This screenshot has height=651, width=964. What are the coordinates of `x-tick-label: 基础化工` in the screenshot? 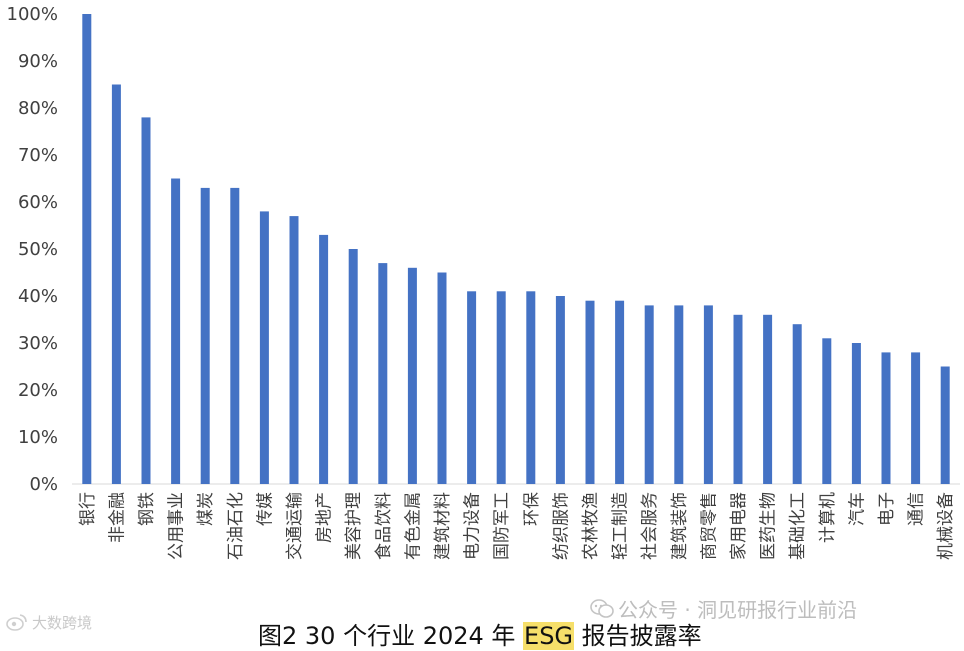 It's located at (798, 526).